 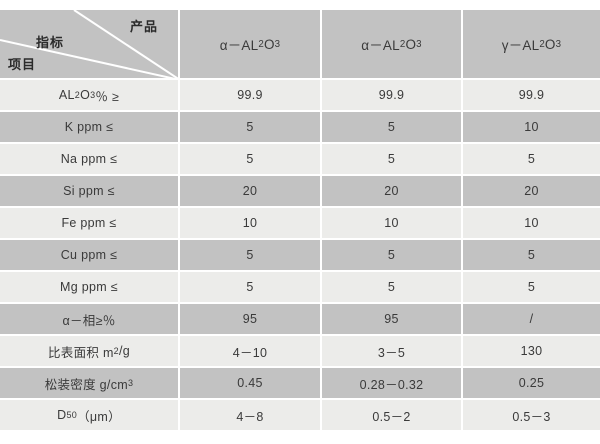 I want to click on table-row: Mg ppm ≤5 5 5, so click(x=300, y=288).